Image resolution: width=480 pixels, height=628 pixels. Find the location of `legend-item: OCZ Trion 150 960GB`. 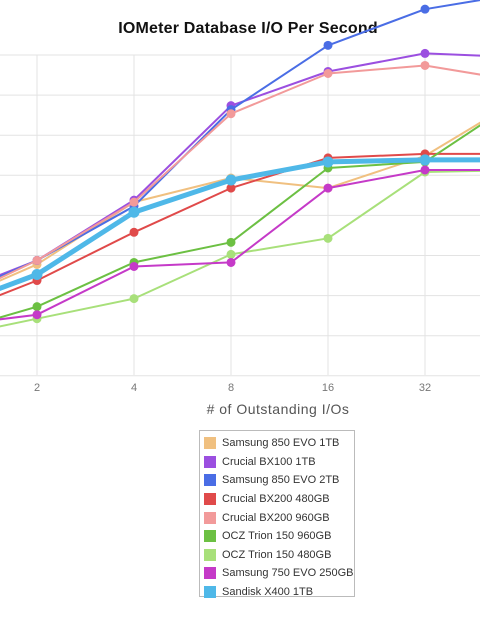

legend-item: OCZ Trion 150 960GB is located at coordinates (279, 536).